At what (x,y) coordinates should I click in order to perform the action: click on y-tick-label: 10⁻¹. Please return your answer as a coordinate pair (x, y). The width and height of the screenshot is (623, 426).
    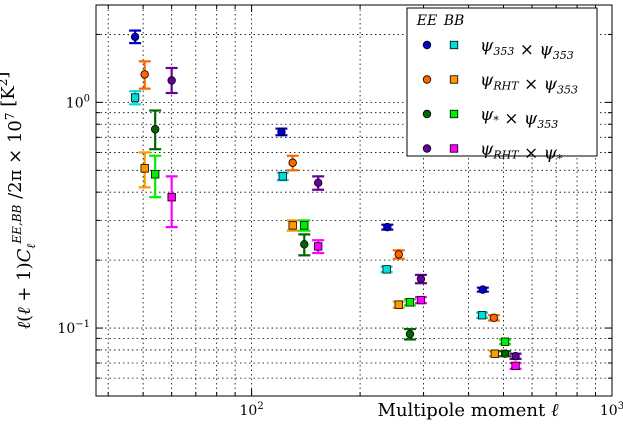
    Looking at the image, I should click on (73, 328).